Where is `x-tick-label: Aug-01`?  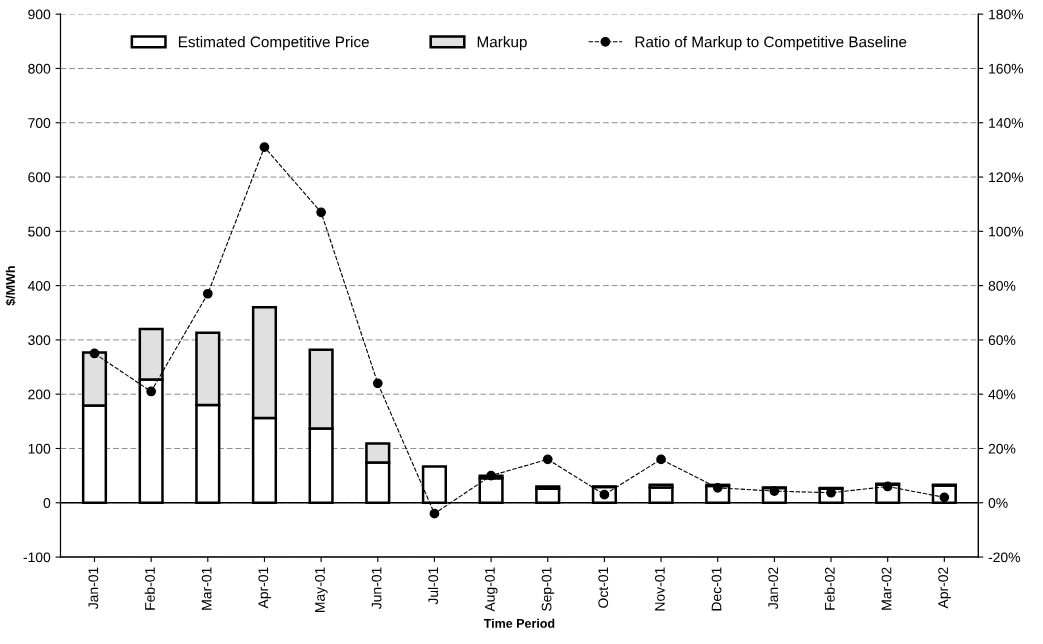 x-tick-label: Aug-01 is located at coordinates (491, 589).